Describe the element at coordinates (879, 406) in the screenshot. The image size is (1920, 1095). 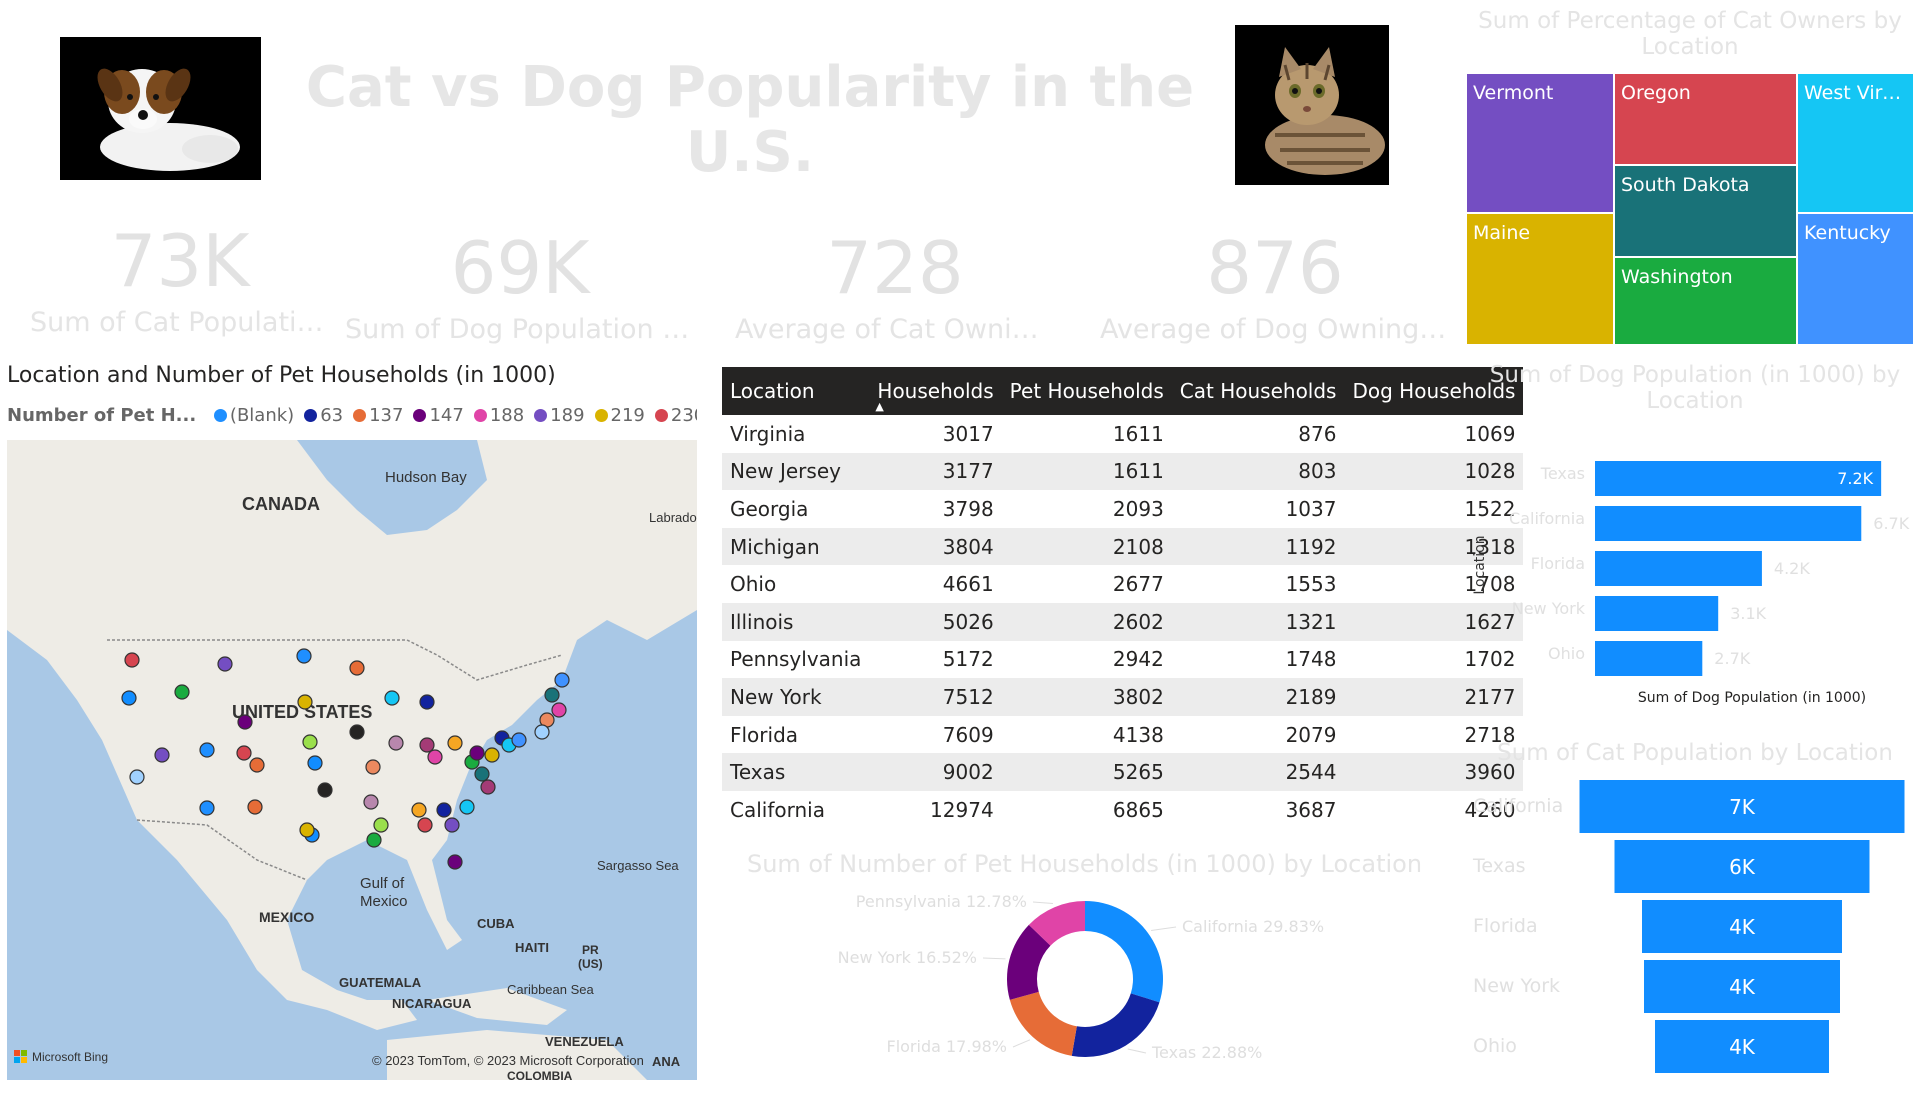
I see `sort-ascending-icon: ▲` at that location.